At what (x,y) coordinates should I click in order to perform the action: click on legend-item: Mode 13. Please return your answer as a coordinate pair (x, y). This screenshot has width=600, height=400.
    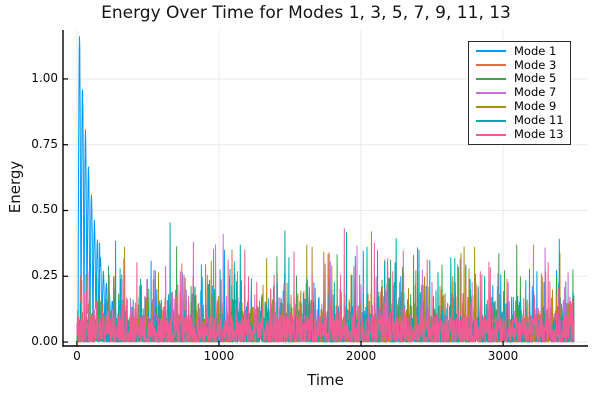
    Looking at the image, I should click on (519, 134).